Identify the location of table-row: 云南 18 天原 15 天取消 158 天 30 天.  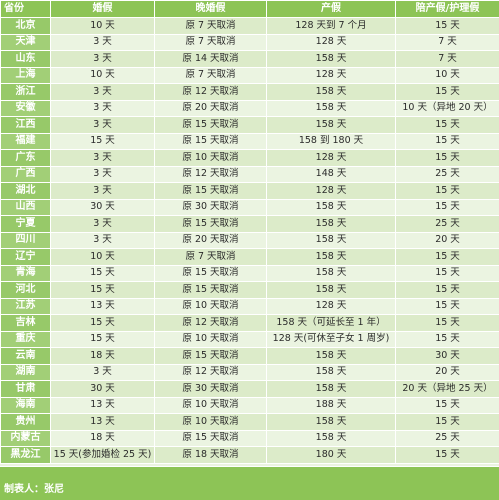
(249, 356).